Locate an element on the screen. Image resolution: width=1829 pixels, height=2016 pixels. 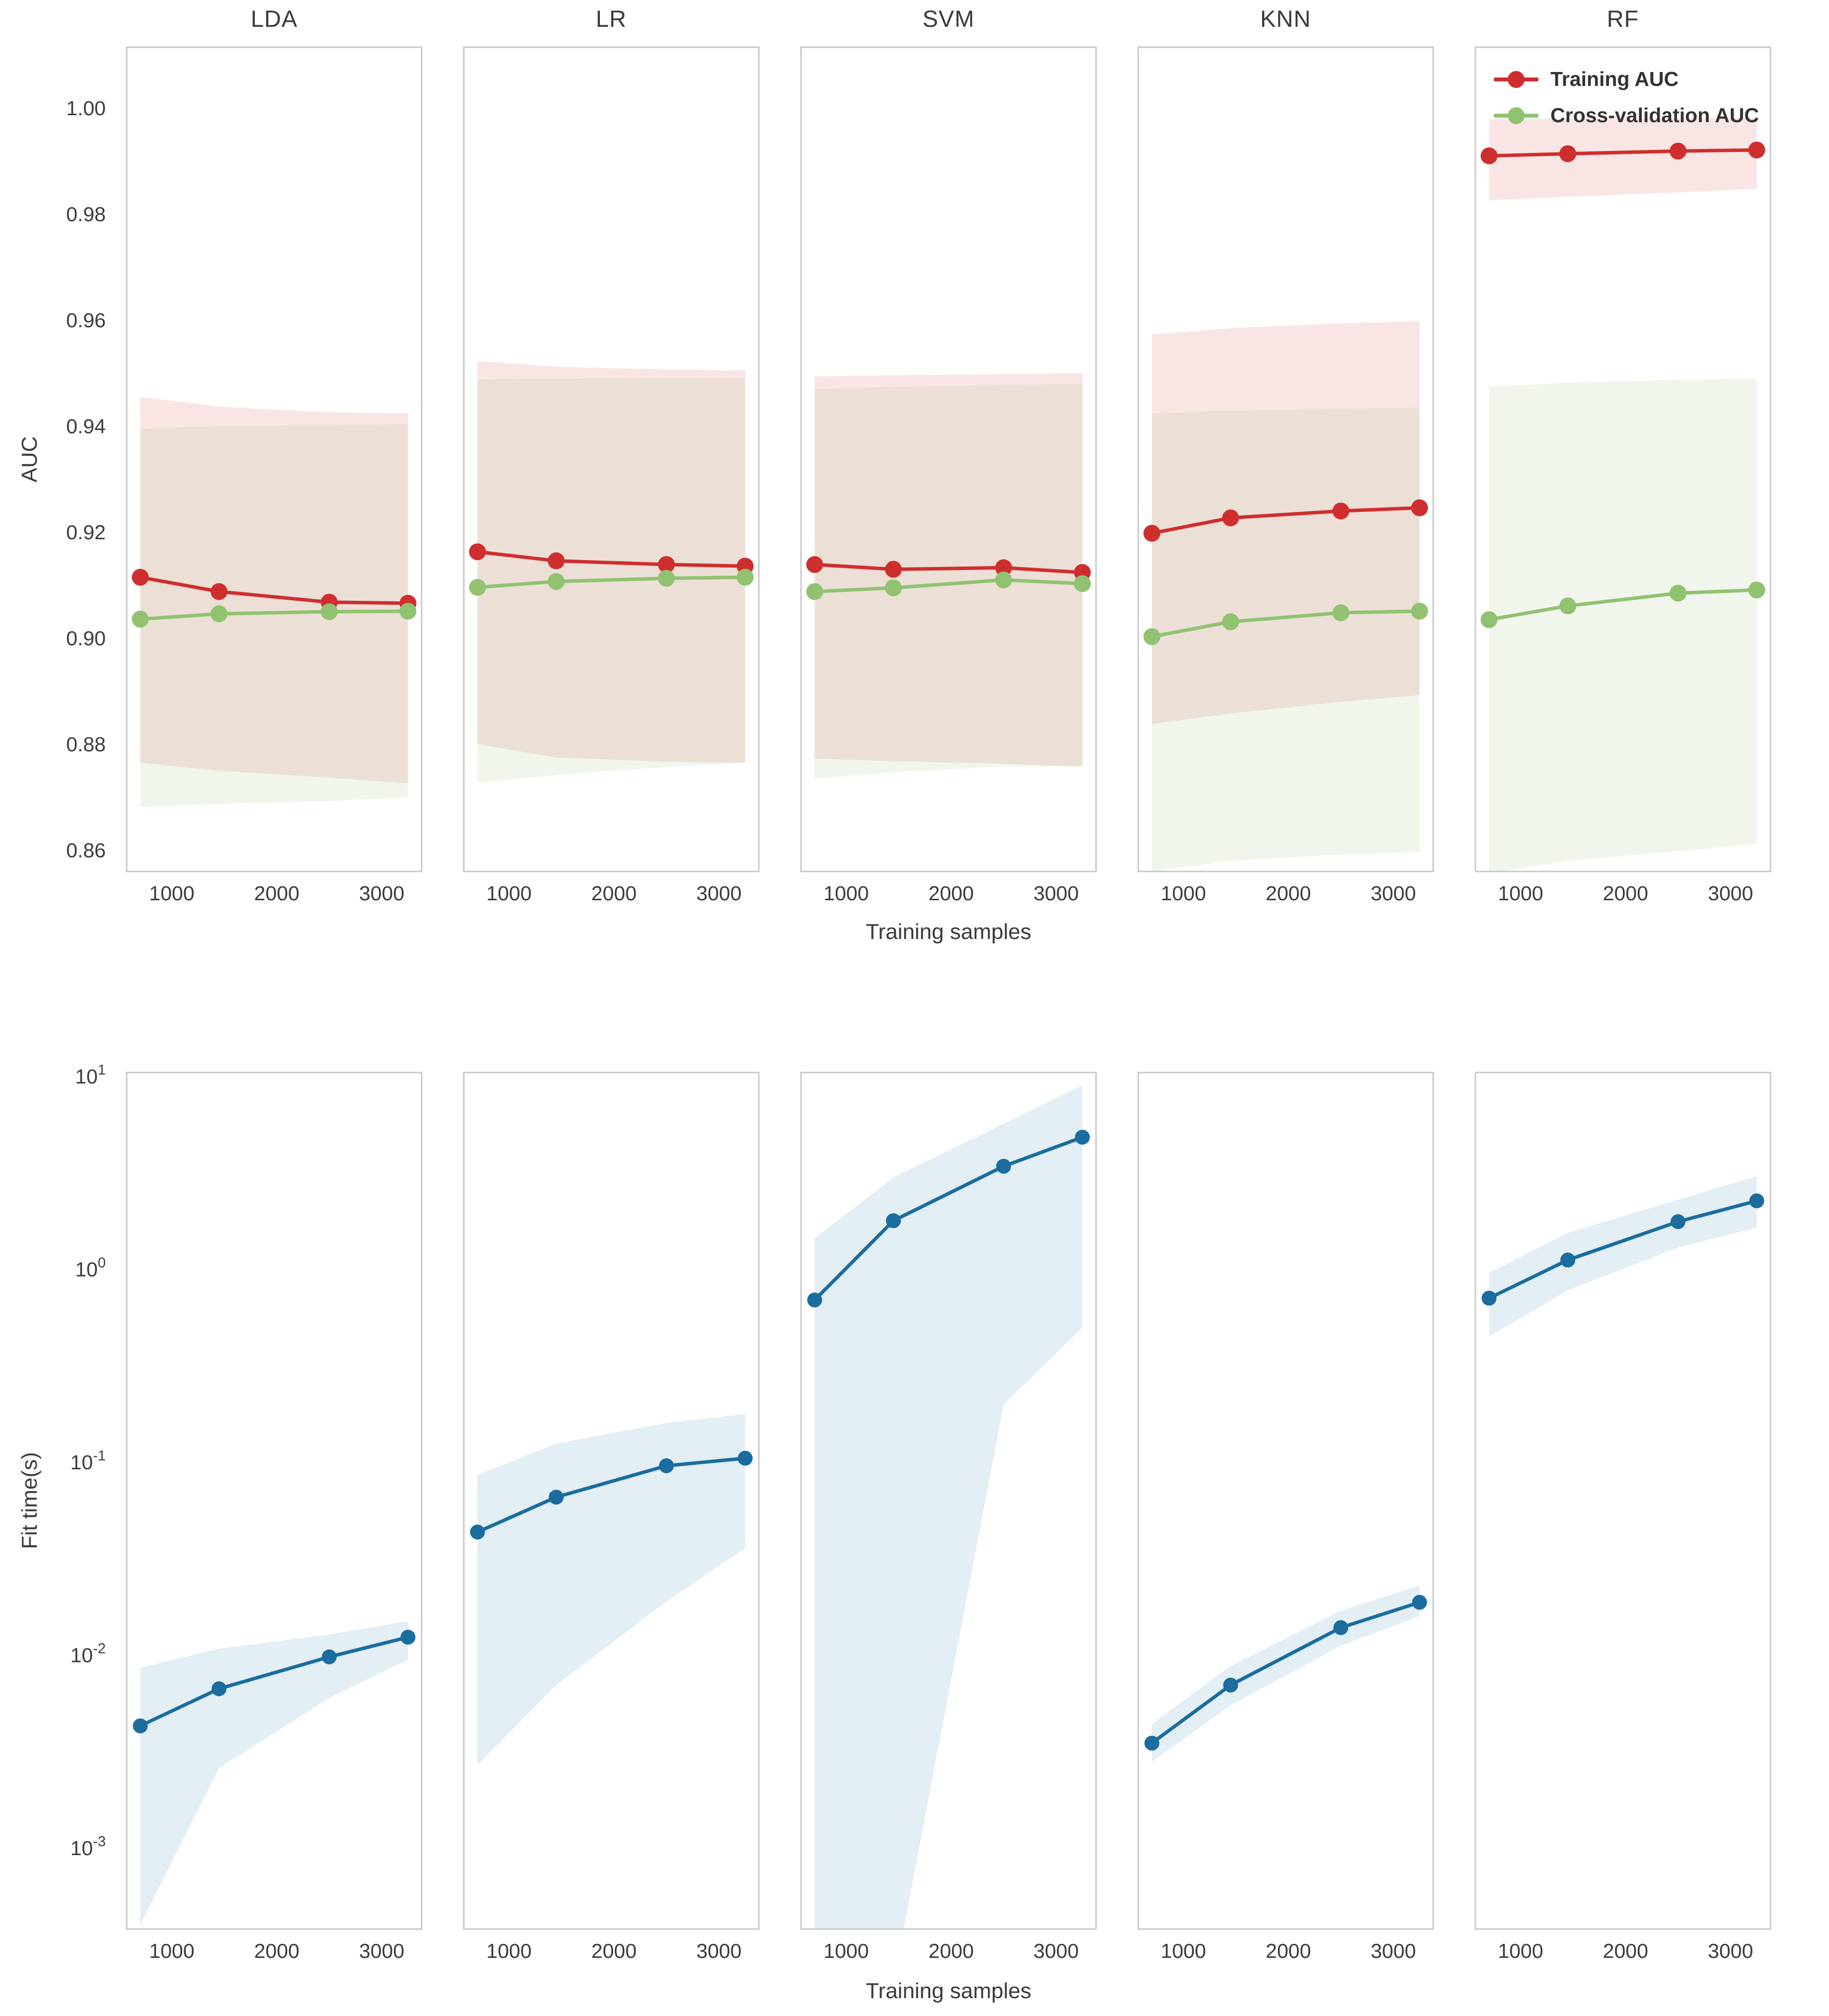
panel-auc-knn: 1000 2000 3000 is located at coordinates (1285, 475).